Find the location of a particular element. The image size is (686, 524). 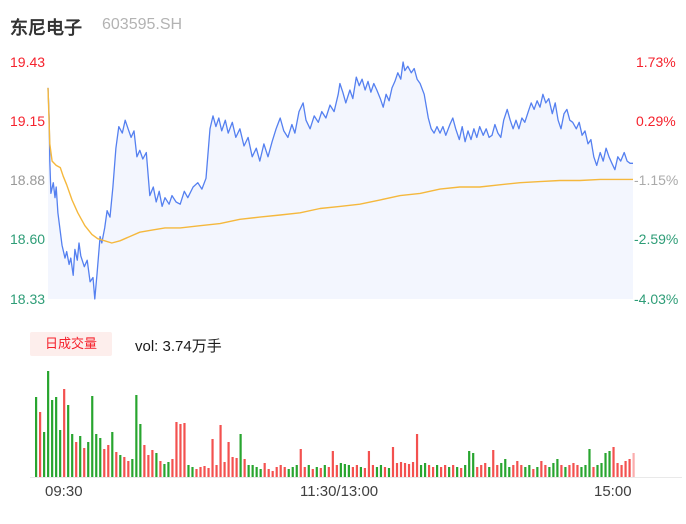

price-tick-3: 18.88 is located at coordinates (28, 180).